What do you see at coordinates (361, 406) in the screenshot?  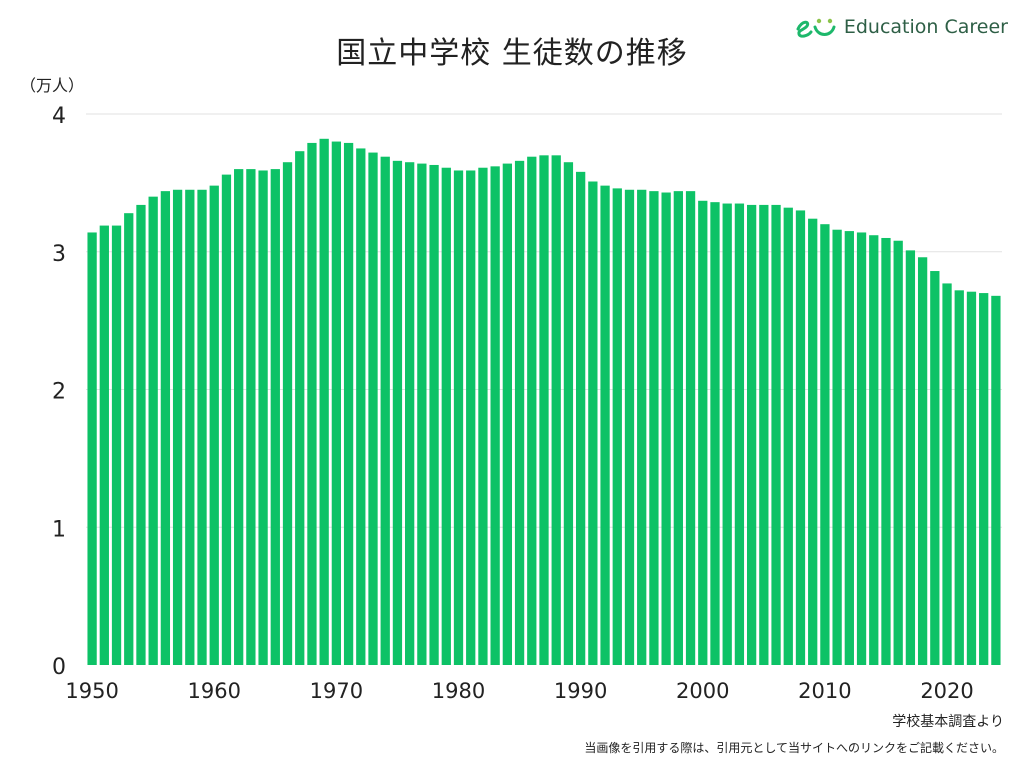 I see `bar-1972` at bounding box center [361, 406].